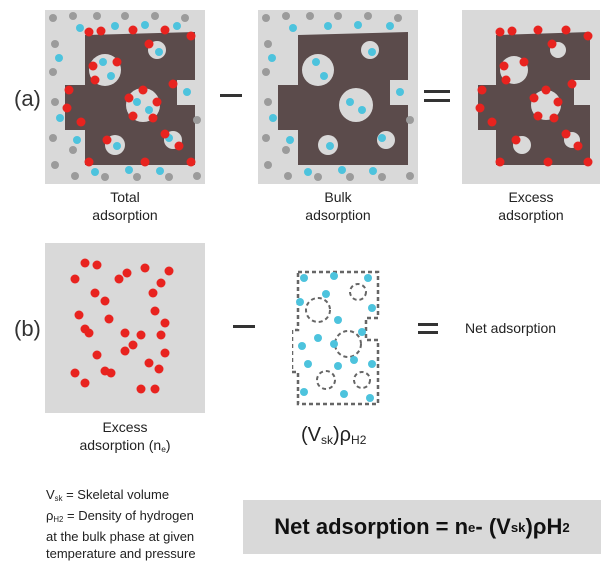 The height and width of the screenshot is (562, 609). I want to click on formula-vsk-sub: sk, so click(518, 527).